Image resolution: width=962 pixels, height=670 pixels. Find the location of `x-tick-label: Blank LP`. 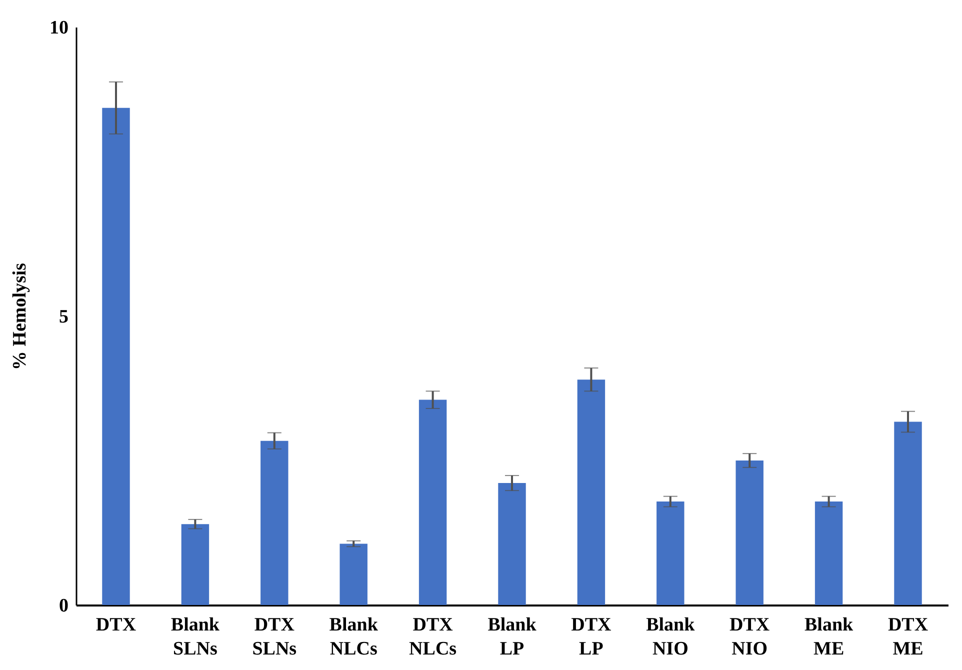

x-tick-label: Blank LP is located at coordinates (512, 637).